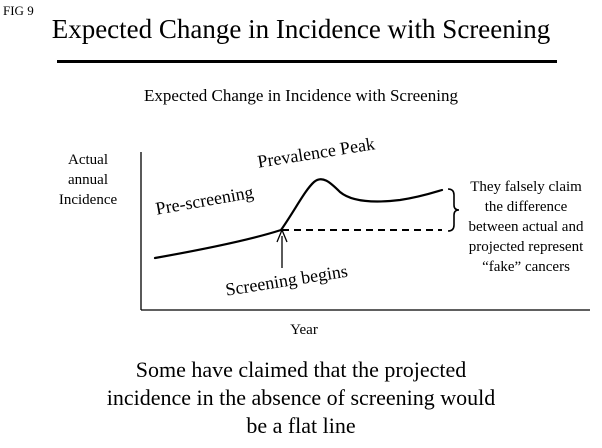 This screenshot has width=602, height=448. I want to click on bottom-note-line: be a flat line, so click(301, 425).